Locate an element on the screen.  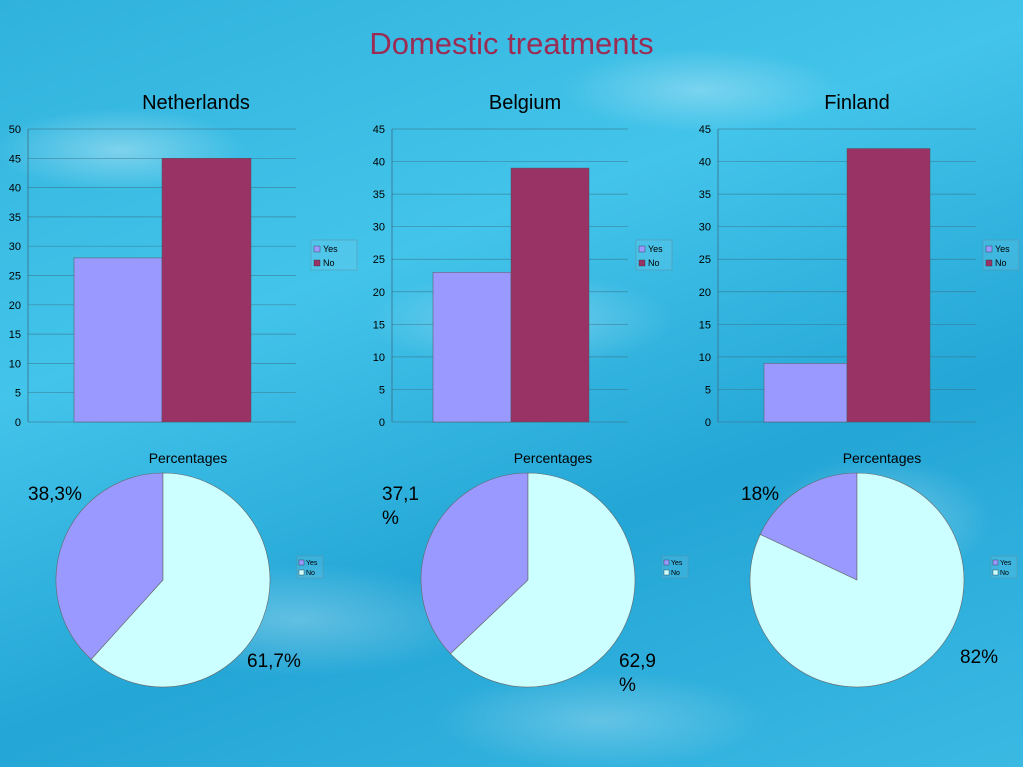
bar-chart-finland: Finland 0 5 10 15 20 25 30 35 40 45 Yes No is located at coordinates (859, 260).